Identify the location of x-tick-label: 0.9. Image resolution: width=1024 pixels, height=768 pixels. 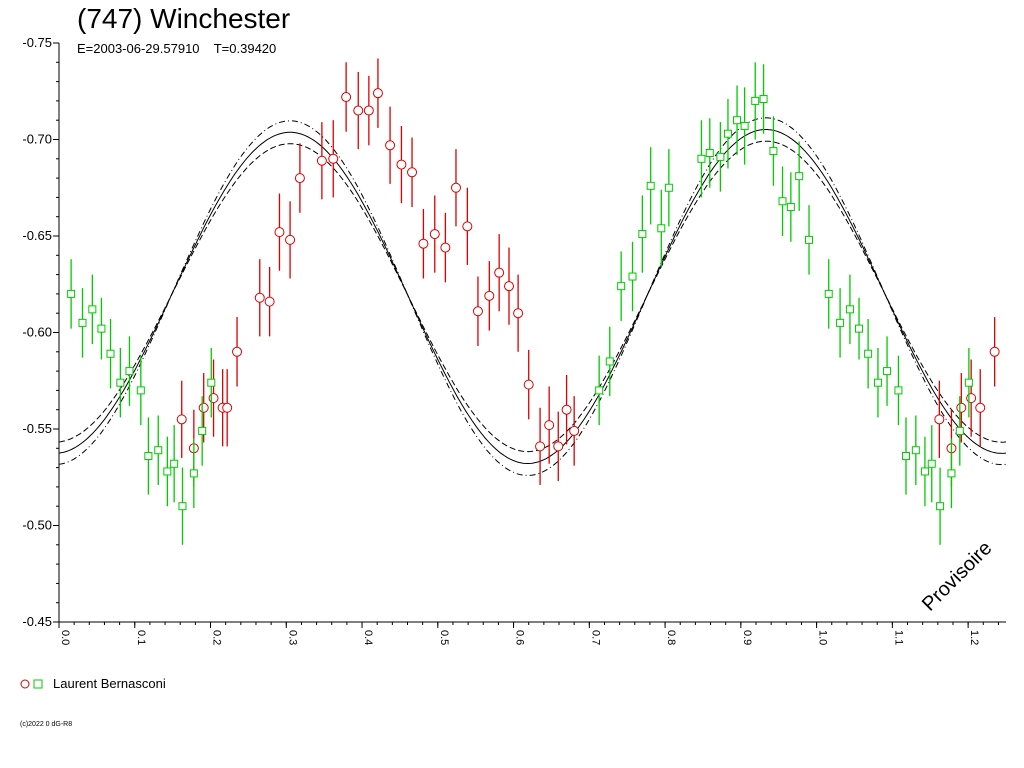
(747, 637).